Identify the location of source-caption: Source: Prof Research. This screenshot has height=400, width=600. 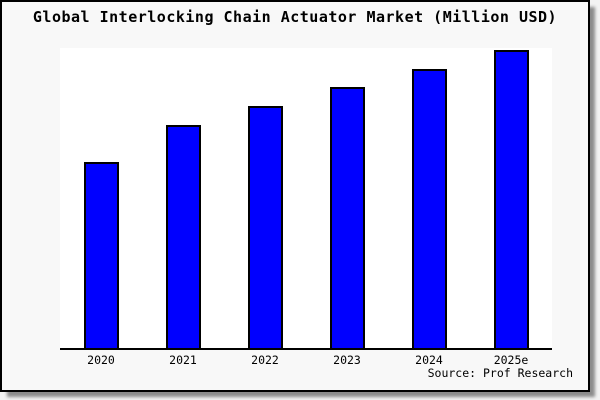
(500, 373).